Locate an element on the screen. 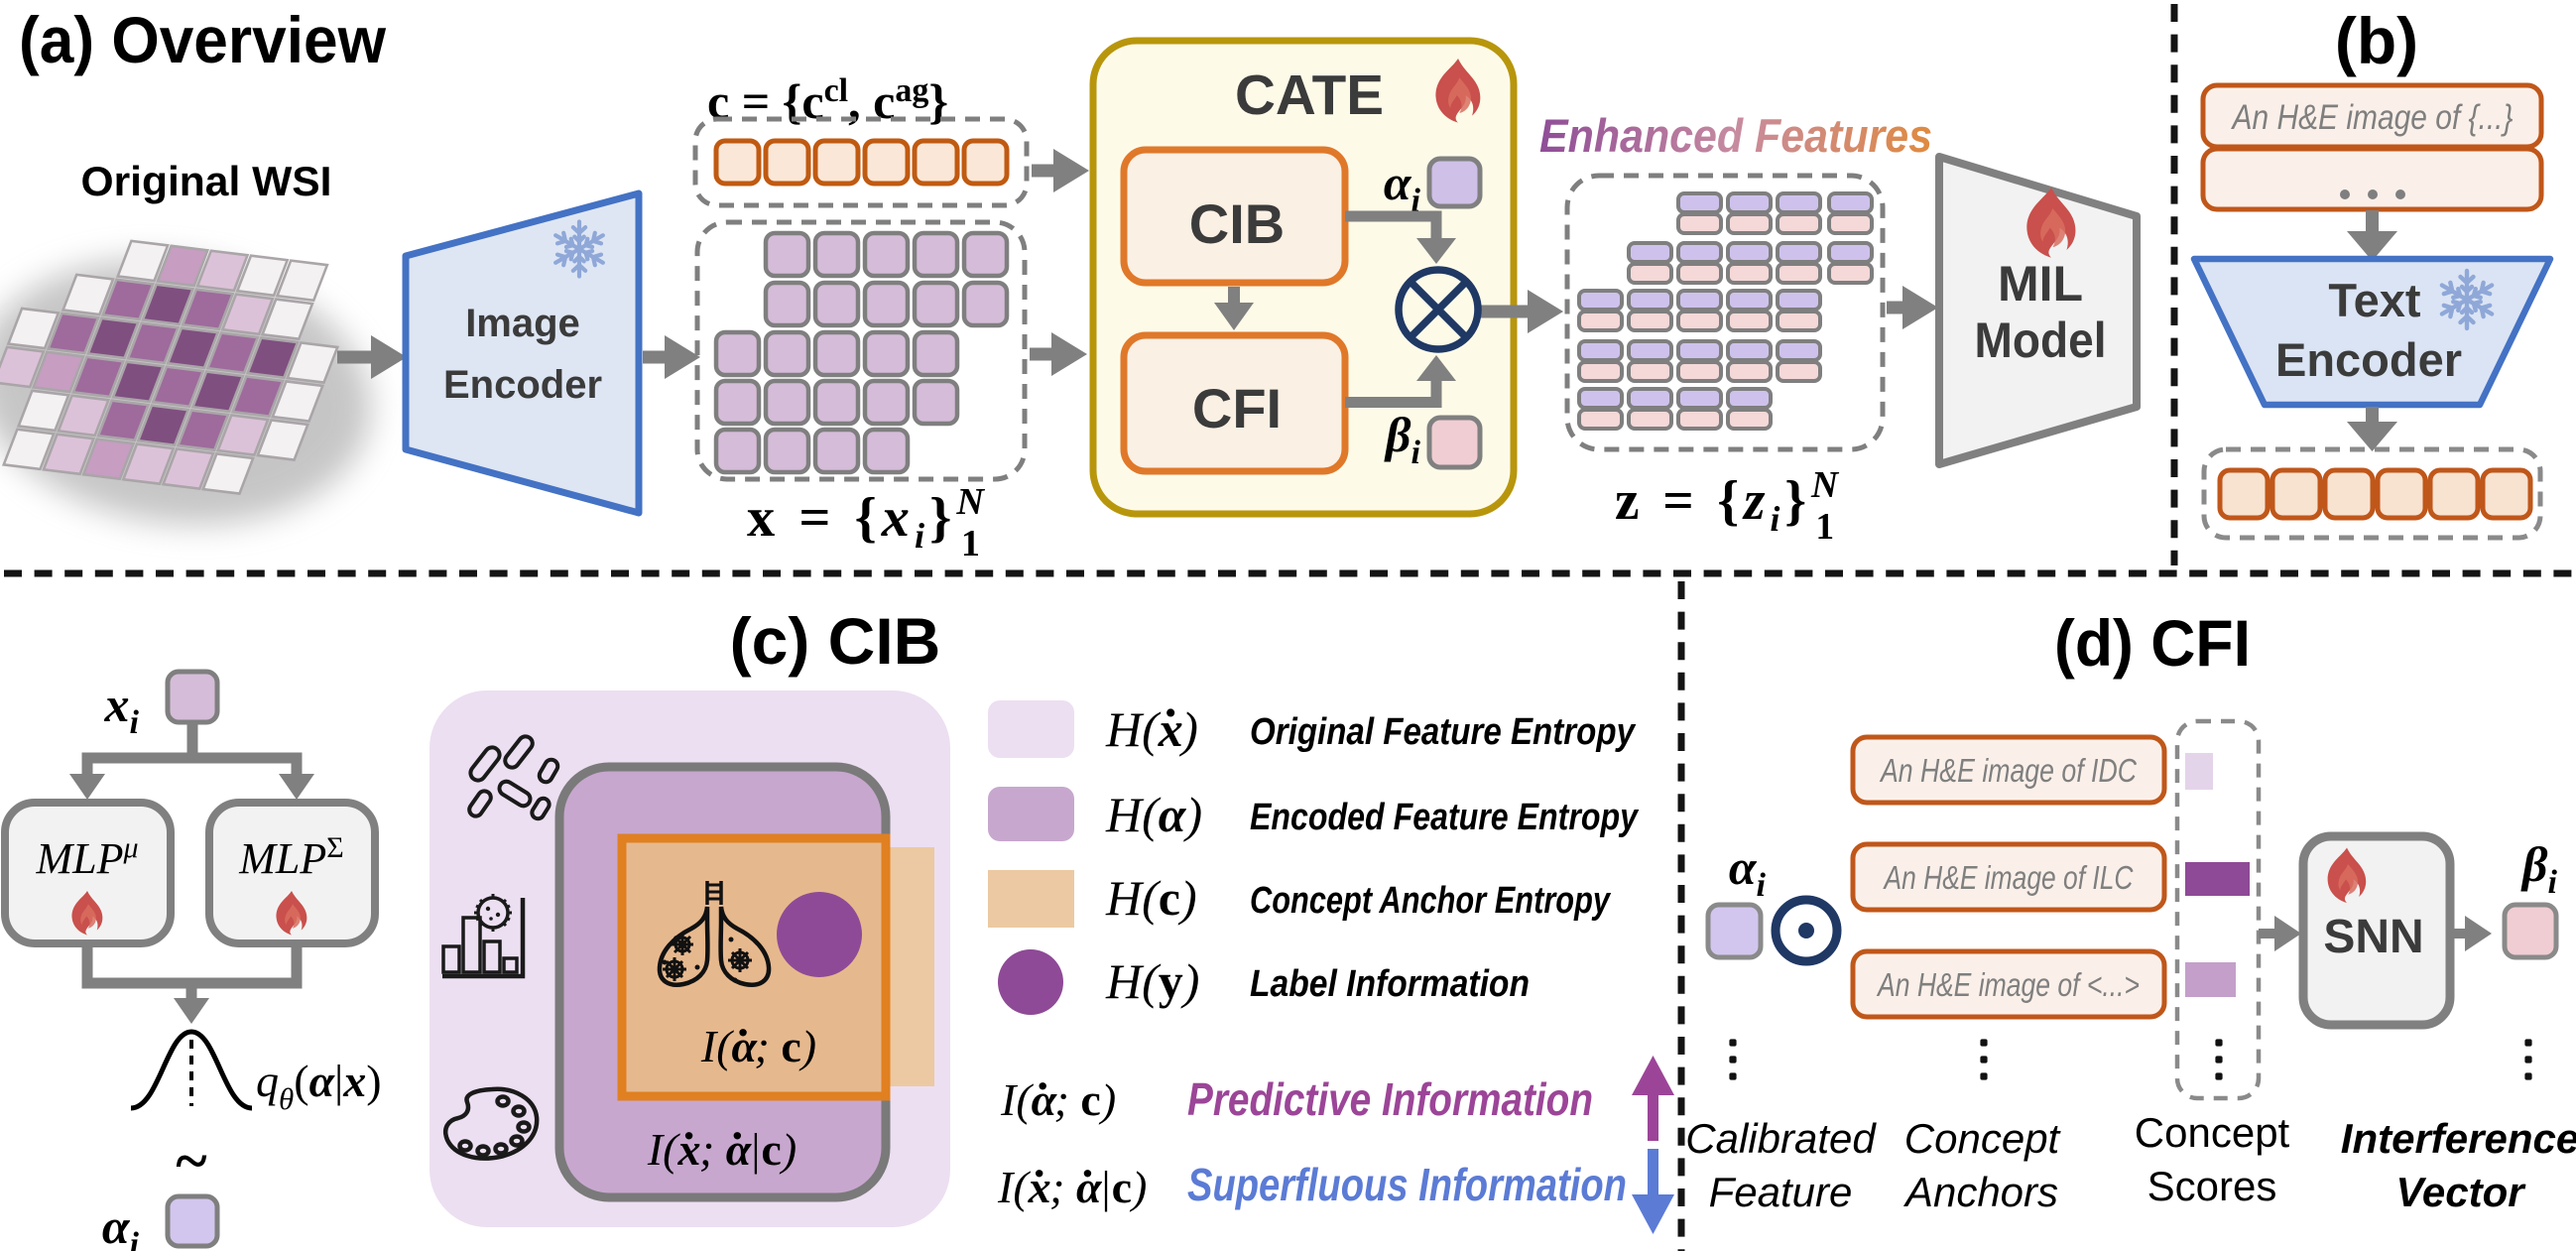 The width and height of the screenshot is (2576, 1251). svg-text: Model is located at coordinates (2041, 341).